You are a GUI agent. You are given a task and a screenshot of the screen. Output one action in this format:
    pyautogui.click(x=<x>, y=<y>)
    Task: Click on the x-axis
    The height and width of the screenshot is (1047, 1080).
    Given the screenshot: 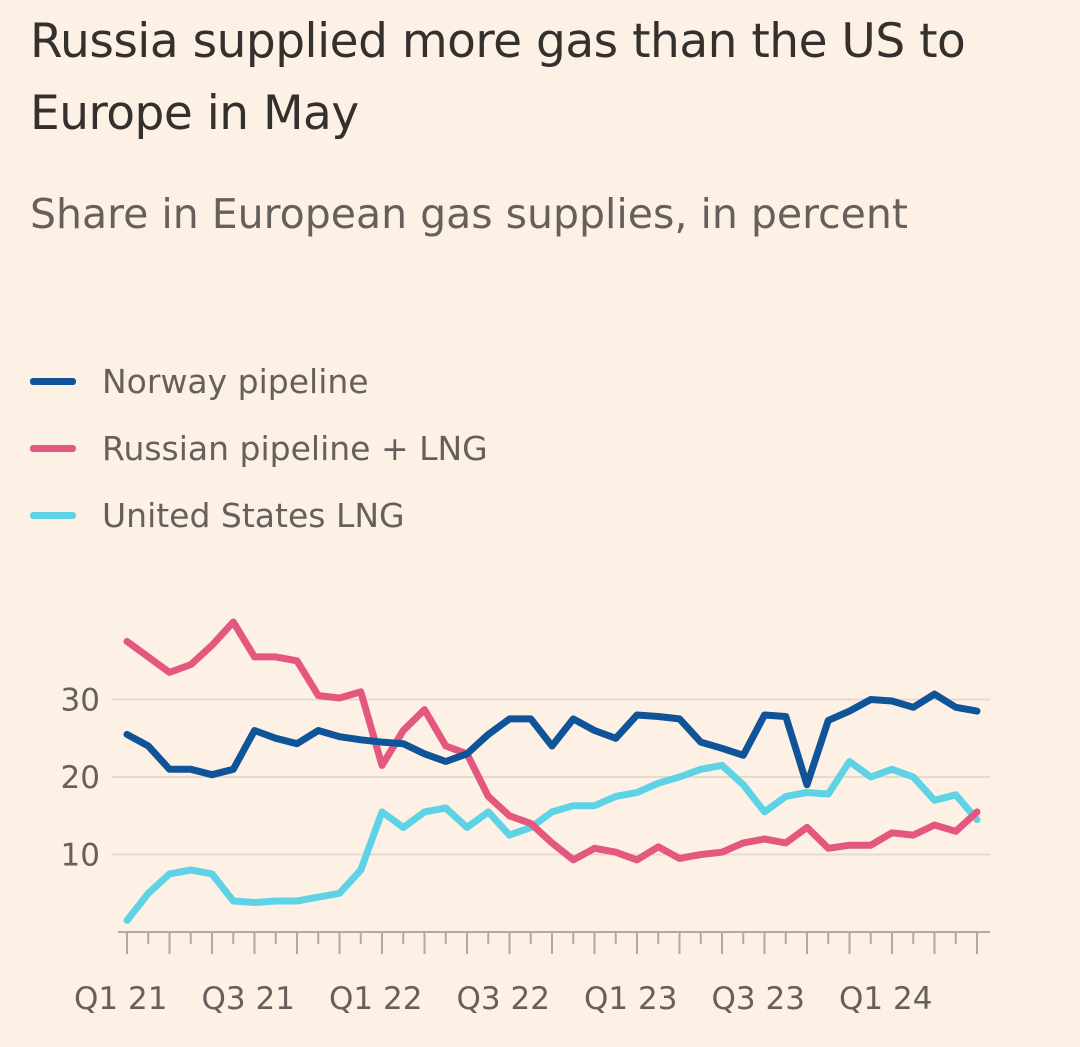 What is the action you would take?
    pyautogui.click(x=554, y=942)
    